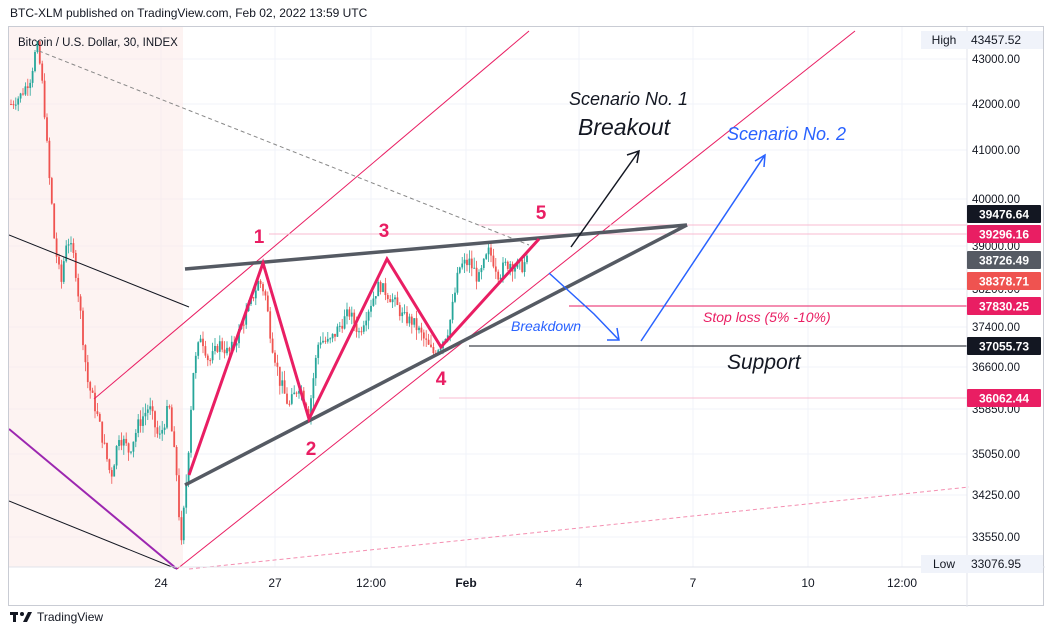 This screenshot has width=1052, height=635. Describe the element at coordinates (693, 583) in the screenshot. I see `x-tick-label: 7` at that location.